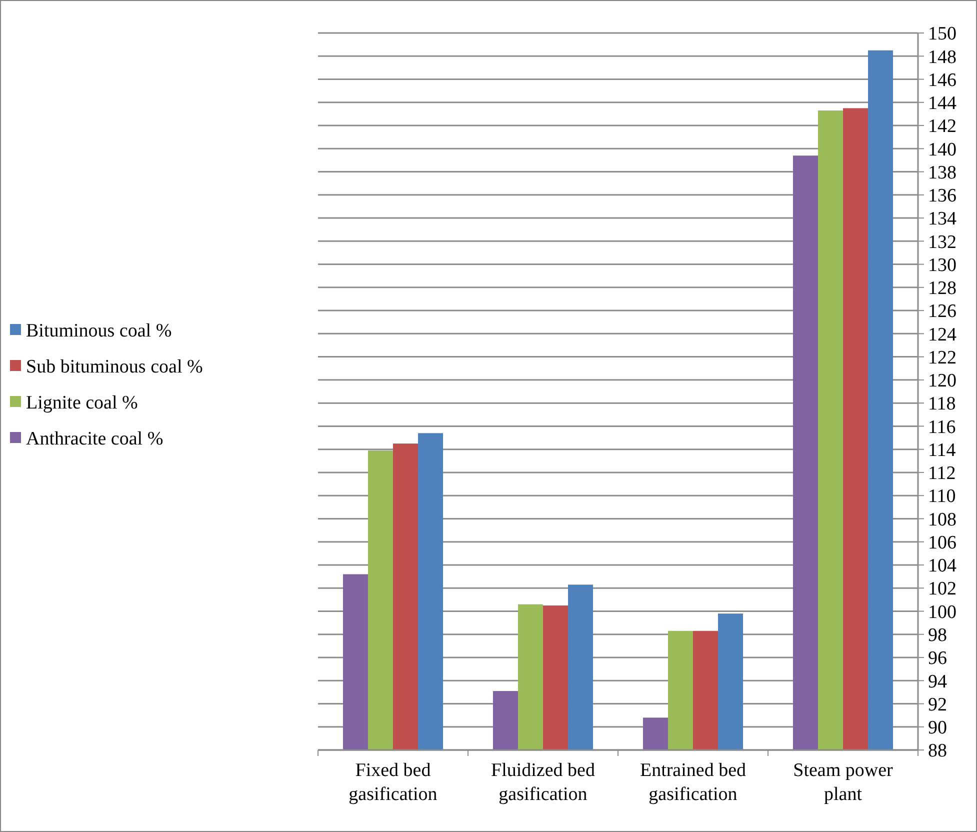  What do you see at coordinates (942, 335) in the screenshot?
I see `y-tick-label: 124` at bounding box center [942, 335].